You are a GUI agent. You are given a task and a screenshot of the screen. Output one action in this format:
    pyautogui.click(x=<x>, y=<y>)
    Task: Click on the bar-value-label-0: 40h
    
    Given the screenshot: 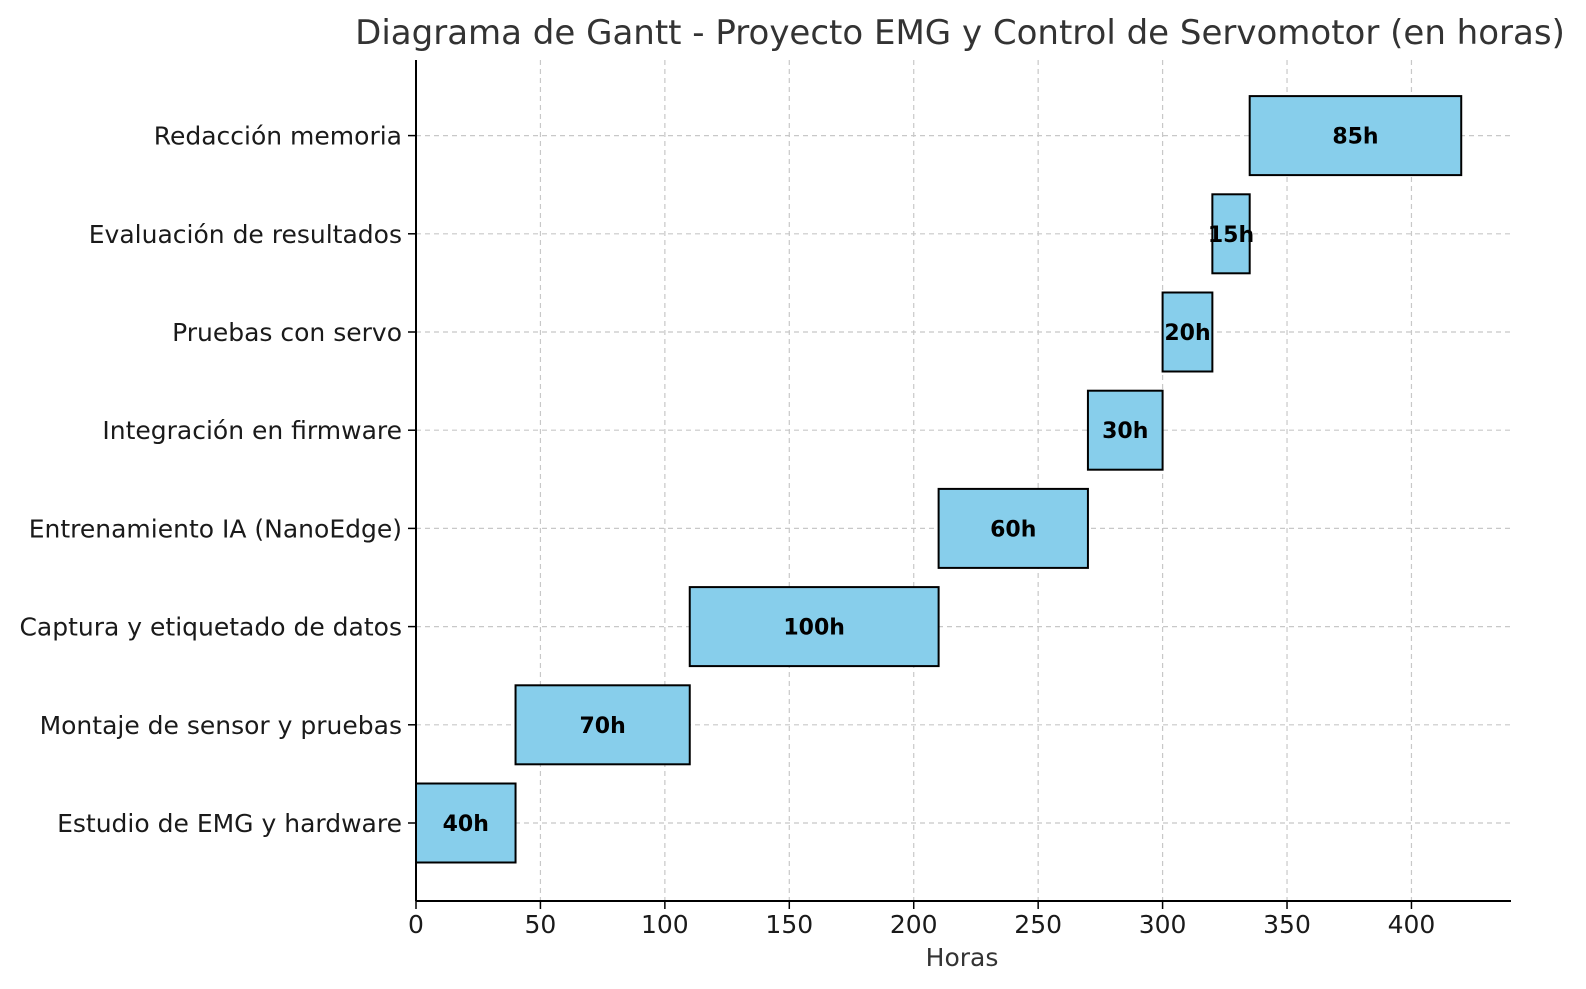 What is the action you would take?
    pyautogui.click(x=466, y=824)
    